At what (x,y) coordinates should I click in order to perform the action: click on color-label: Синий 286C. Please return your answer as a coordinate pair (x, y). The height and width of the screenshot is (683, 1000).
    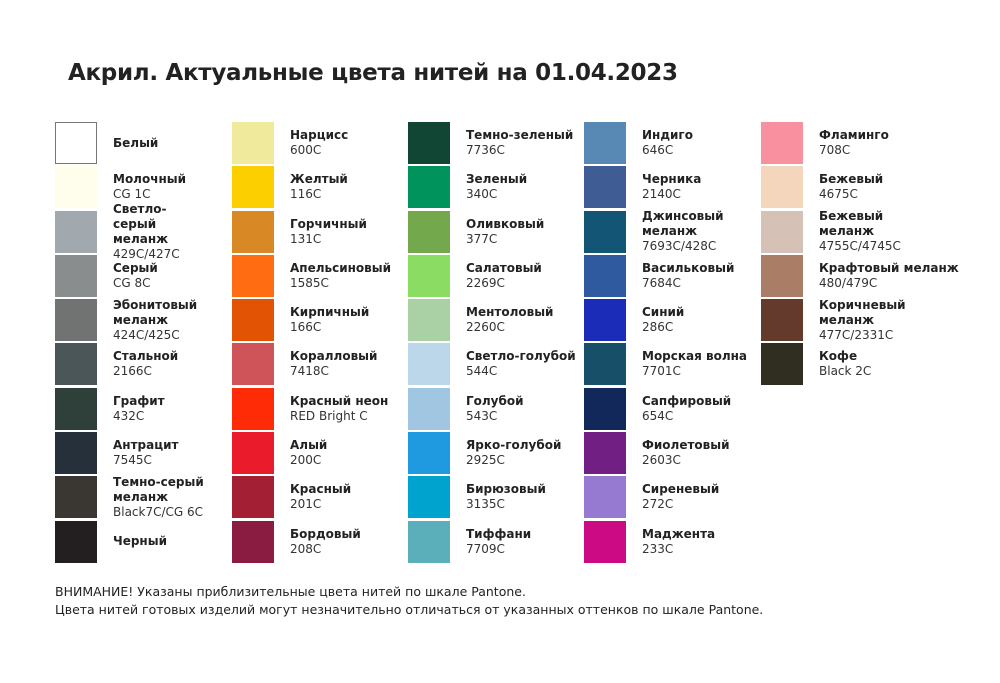
    Looking at the image, I should click on (663, 320).